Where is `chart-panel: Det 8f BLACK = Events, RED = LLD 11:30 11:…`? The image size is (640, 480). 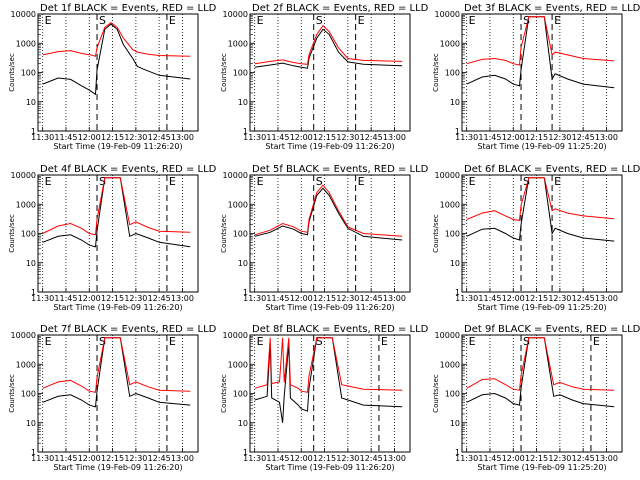
chart-panel: Det 8f BLACK = Events, RED = LLD 11:30 11:… is located at coordinates (324, 398).